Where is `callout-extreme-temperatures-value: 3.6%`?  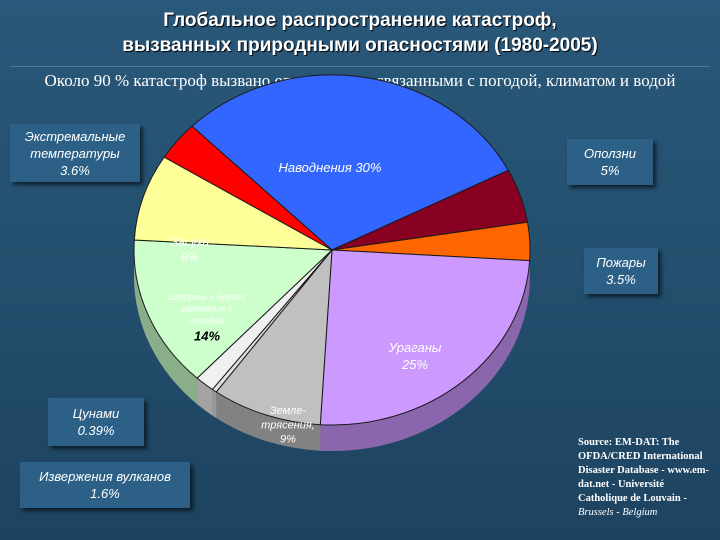 callout-extreme-temperatures-value: 3.6% is located at coordinates (75, 170).